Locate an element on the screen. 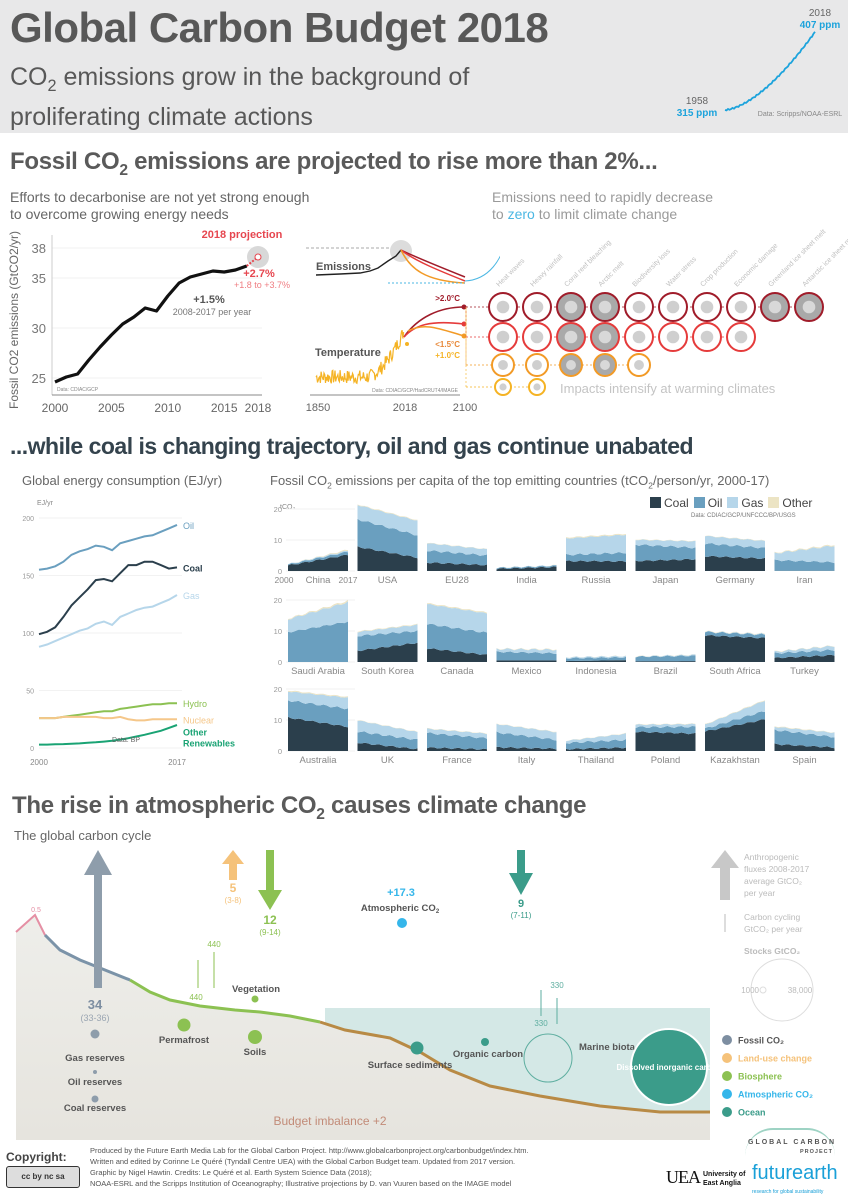 The image size is (848, 1200). coal-reserves-dot is located at coordinates (95, 1099).